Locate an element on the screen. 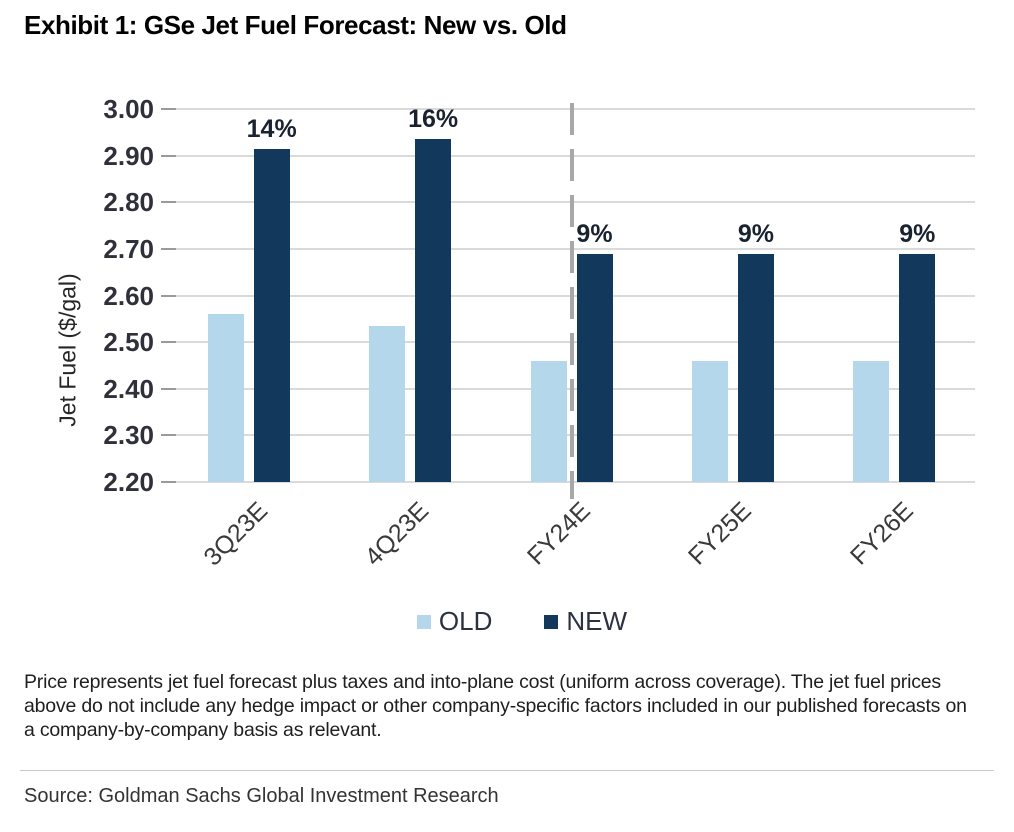 This screenshot has width=1014, height=832. bar-old-4Q23E is located at coordinates (387, 403).